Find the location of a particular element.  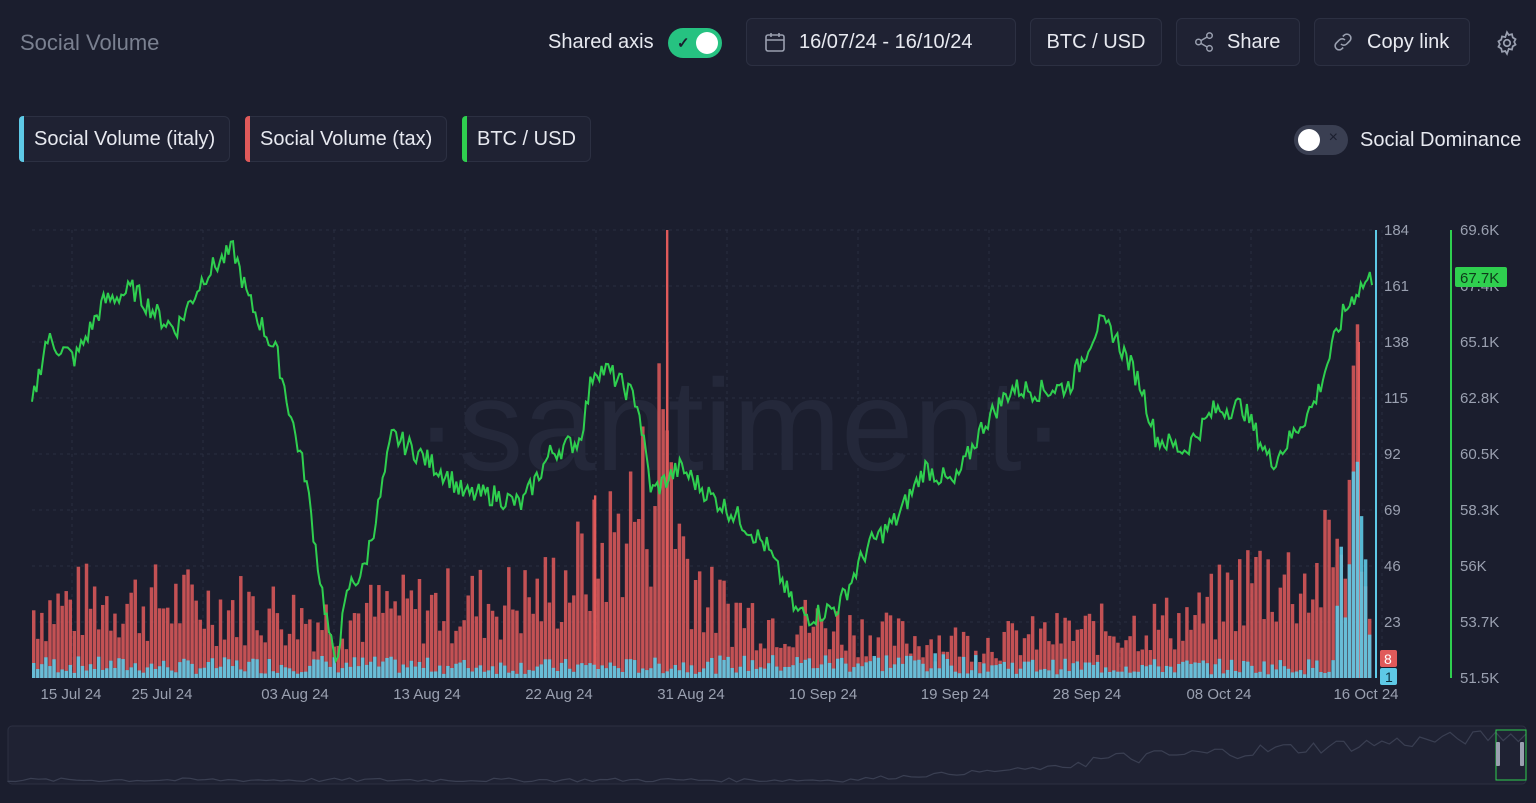

legend-label: Social Volume (tax) is located at coordinates (346, 138).